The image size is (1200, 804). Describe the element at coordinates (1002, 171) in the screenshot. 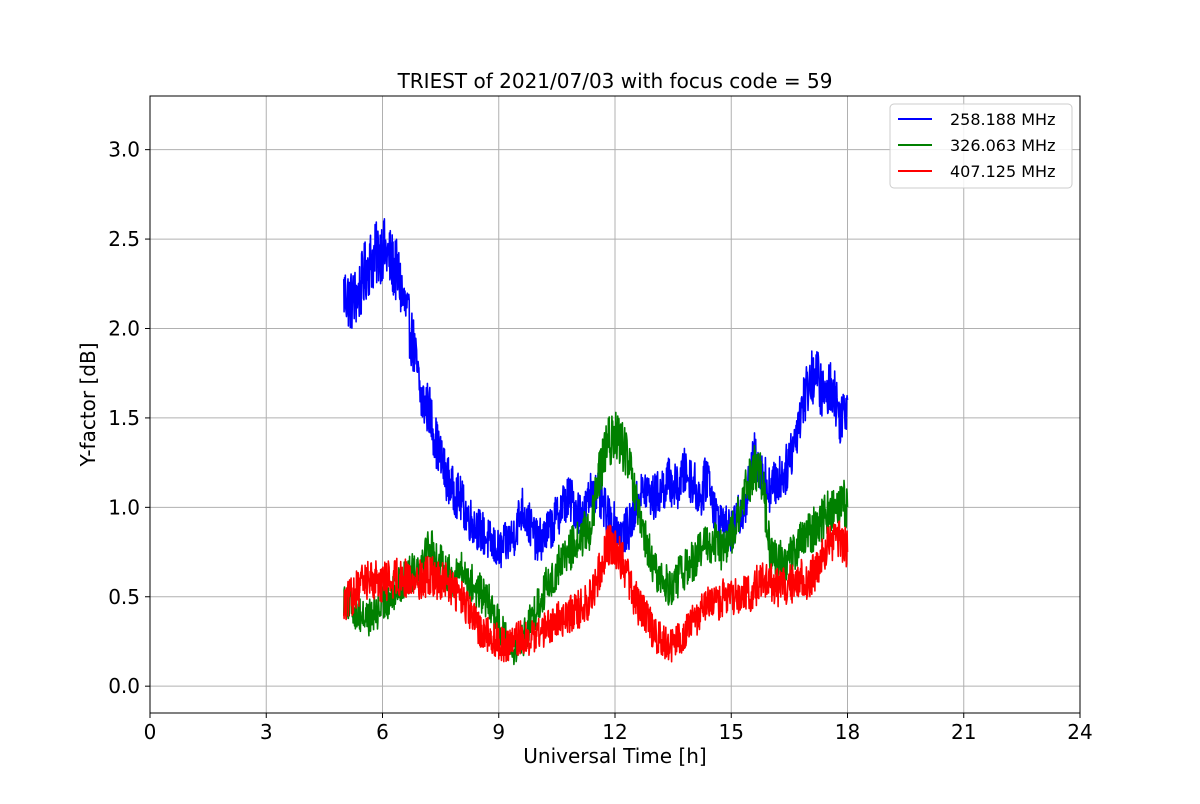

I see `legend-label: 407.125 MHz` at that location.